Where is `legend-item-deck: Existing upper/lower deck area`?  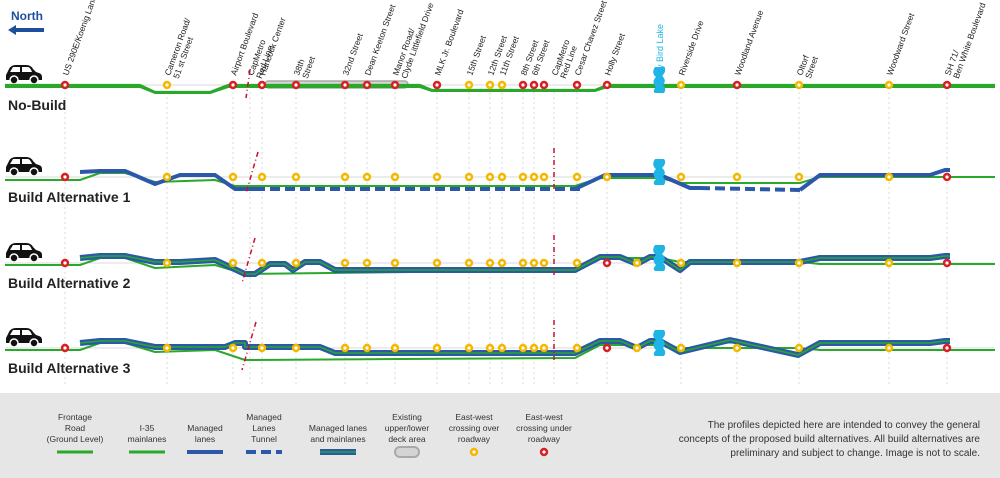
legend-item-deck: Existing upper/lower deck area is located at coordinates (407, 435).